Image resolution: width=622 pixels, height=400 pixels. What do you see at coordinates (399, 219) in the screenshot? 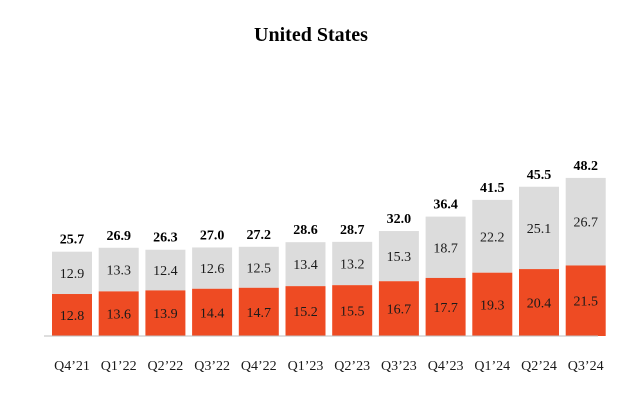
I see `bar-total-label: 32.0` at bounding box center [399, 219].